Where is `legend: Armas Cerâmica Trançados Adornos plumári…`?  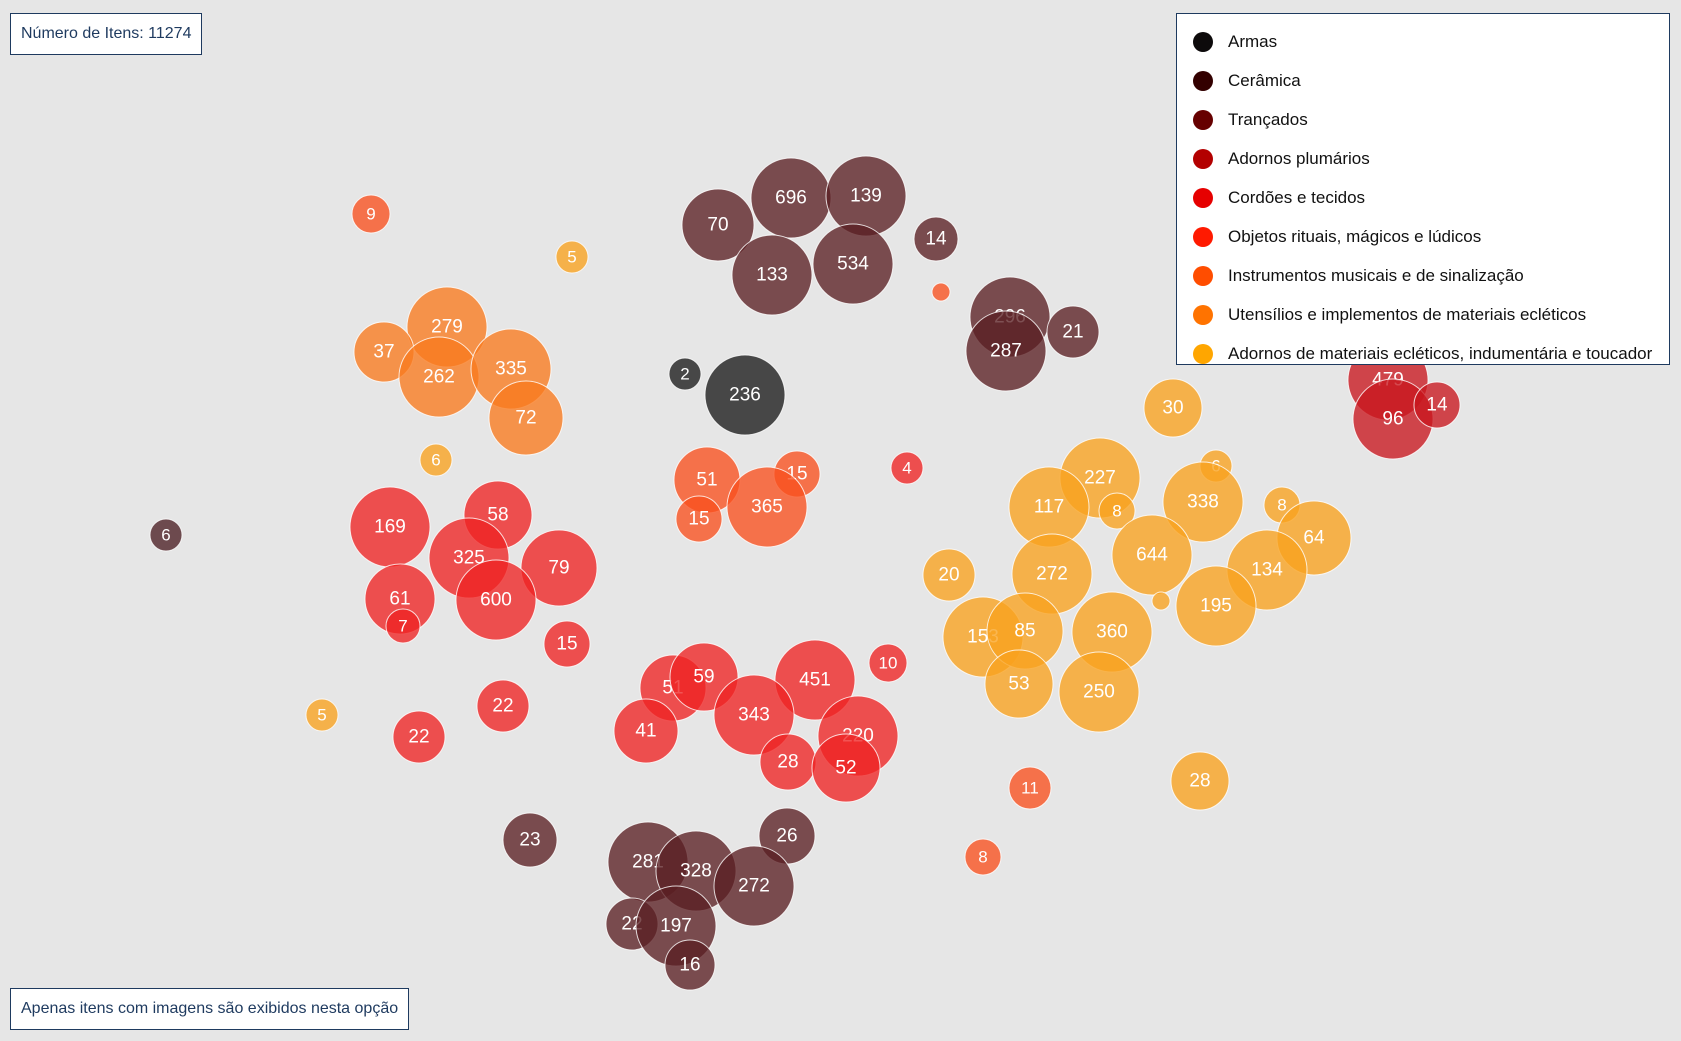
legend: Armas Cerâmica Trançados Adornos plumári… is located at coordinates (1423, 189).